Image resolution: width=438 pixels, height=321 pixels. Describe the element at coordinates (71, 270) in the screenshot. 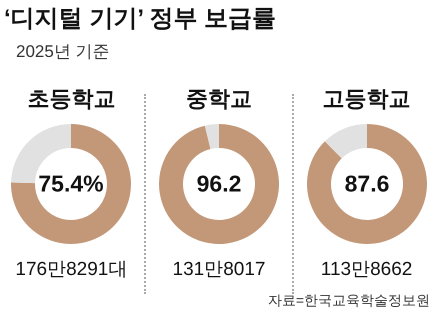

I see `text: 176만8291대` at that location.